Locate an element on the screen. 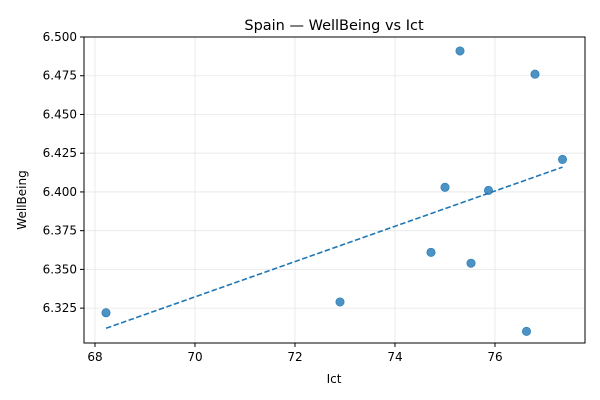 The image size is (600, 400). y-tick-label: 6.400 is located at coordinates (60, 192).